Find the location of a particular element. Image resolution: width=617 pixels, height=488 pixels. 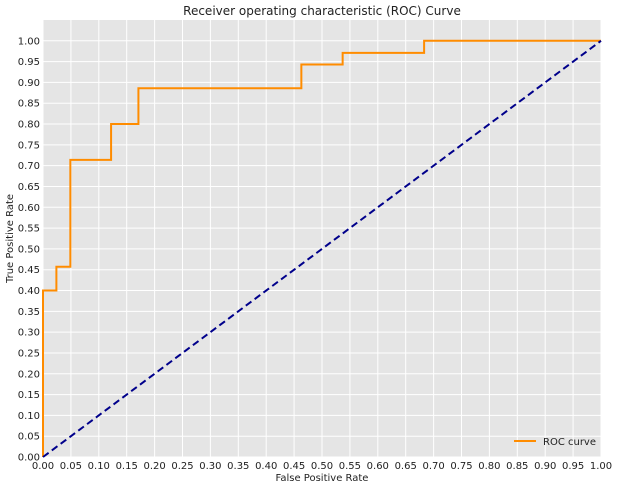

x-axis-label: False Positive Rate is located at coordinates (322, 478).